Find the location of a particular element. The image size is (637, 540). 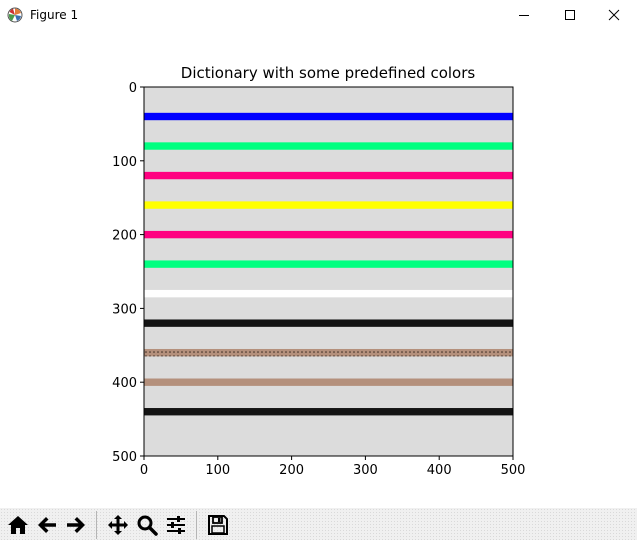

y-tick-label: 0 is located at coordinates (133, 88).